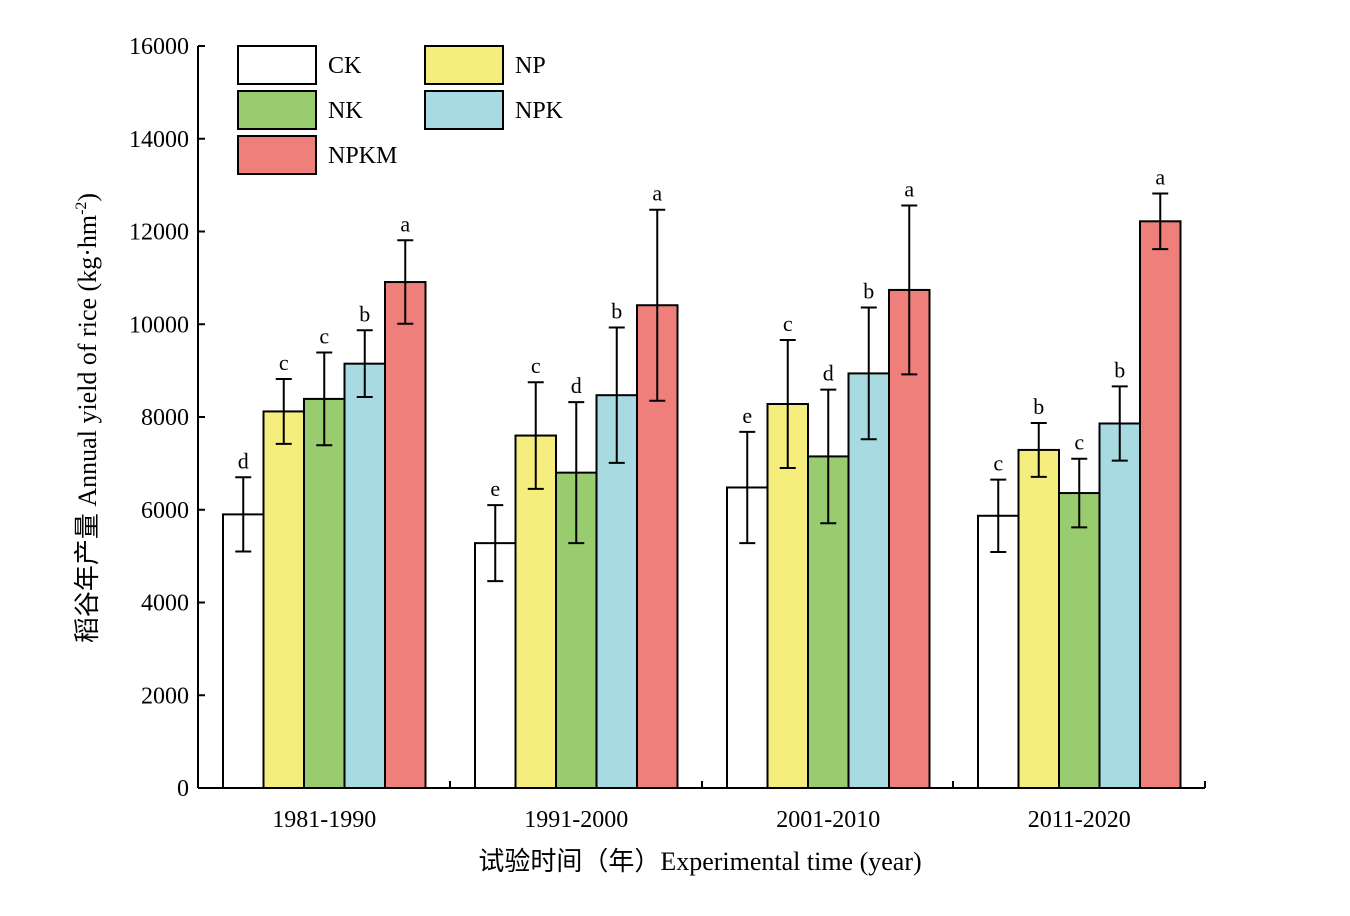  I want to click on legend-item-npk: NPK, so click(494, 110).